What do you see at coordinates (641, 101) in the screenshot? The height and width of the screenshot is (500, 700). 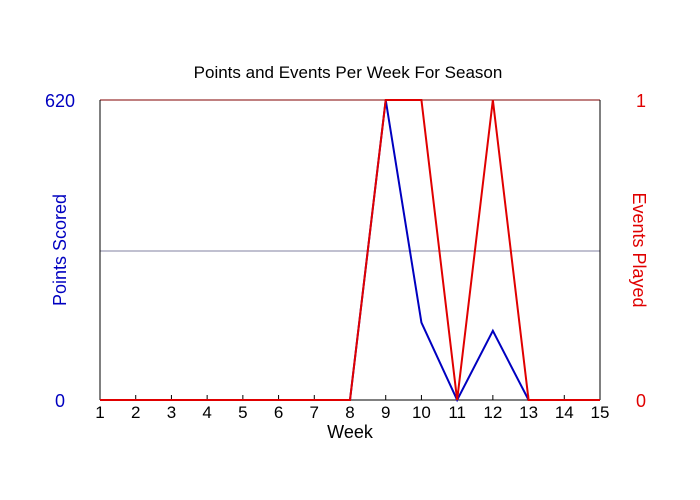 I see `y-right-tick-max: 1` at bounding box center [641, 101].